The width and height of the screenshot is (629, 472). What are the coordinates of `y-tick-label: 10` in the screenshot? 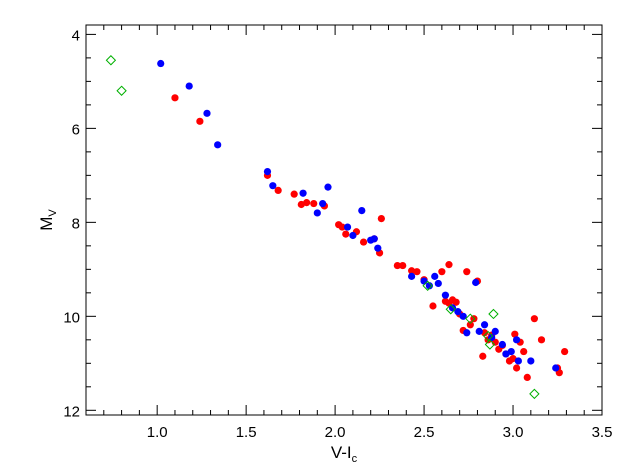 It's located at (71, 317).